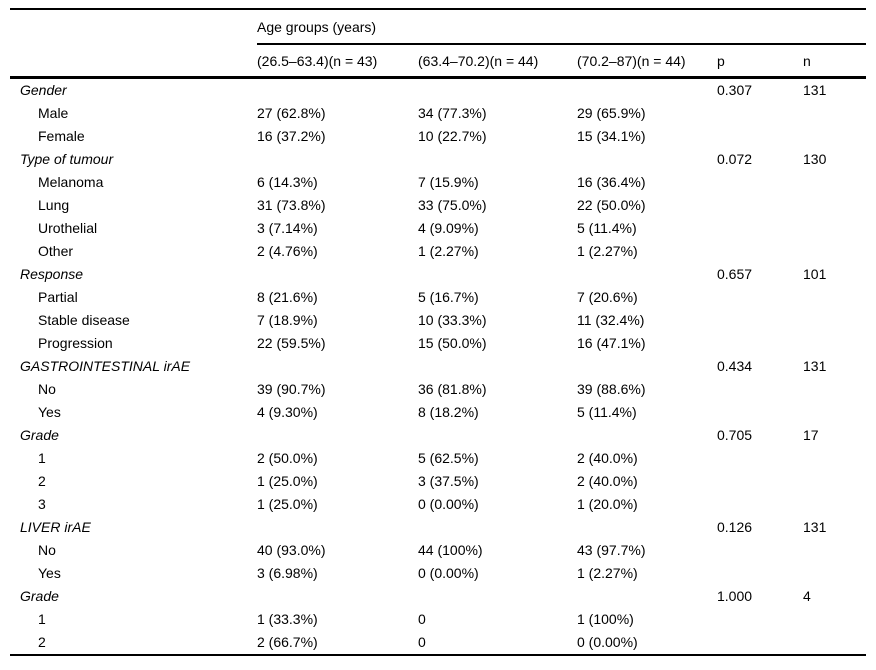 The image size is (876, 670). What do you see at coordinates (438, 412) in the screenshot?
I see `item-row: Yes 4 (9.30%) 8 (18.2%) 5 (11.4%)` at bounding box center [438, 412].